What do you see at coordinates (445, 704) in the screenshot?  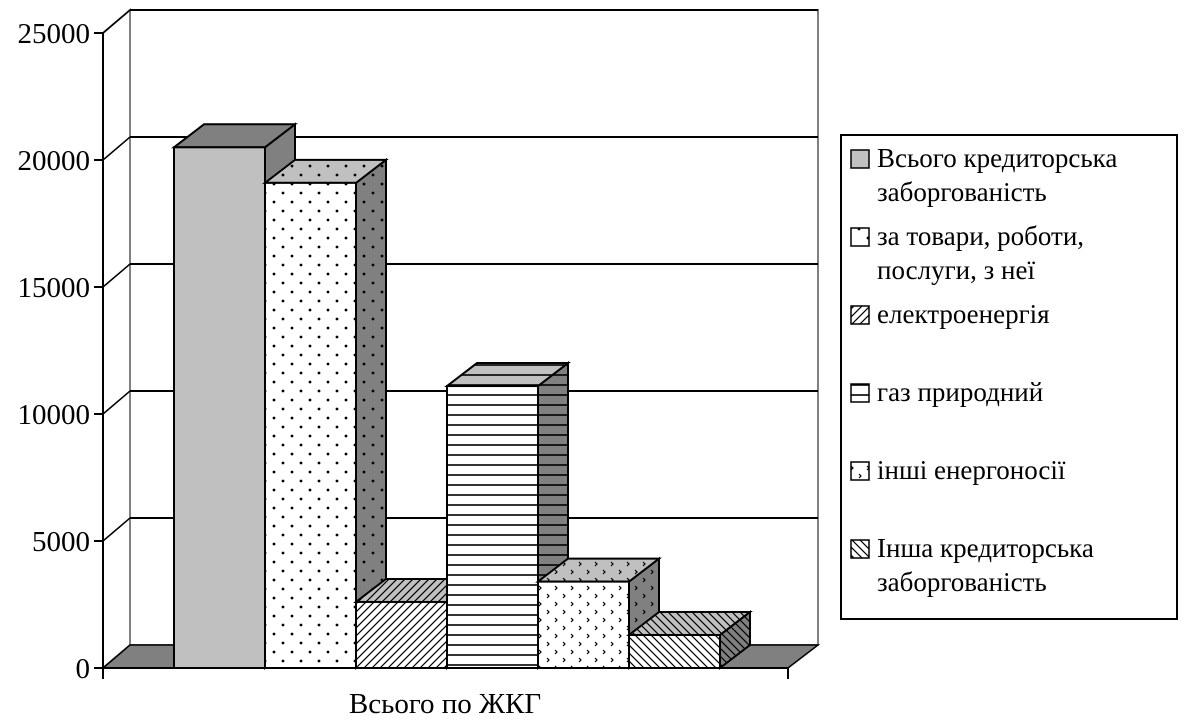 I see `category-label: Всього по ЖКГ` at bounding box center [445, 704].